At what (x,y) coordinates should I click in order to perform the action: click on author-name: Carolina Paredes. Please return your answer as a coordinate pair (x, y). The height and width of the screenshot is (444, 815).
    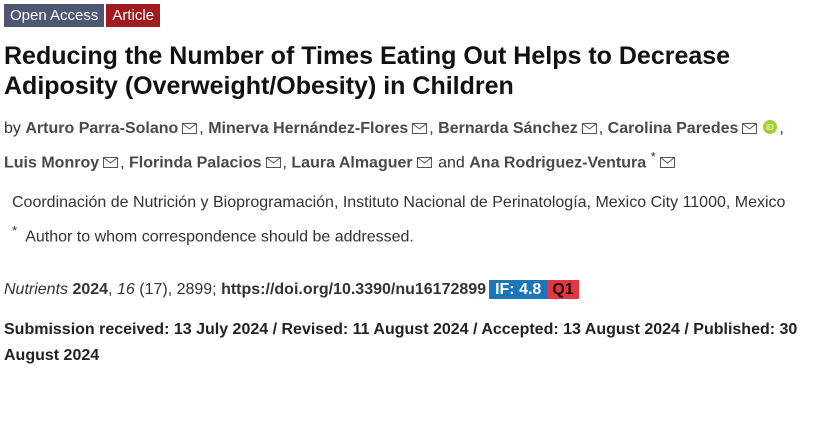
    Looking at the image, I should click on (673, 128).